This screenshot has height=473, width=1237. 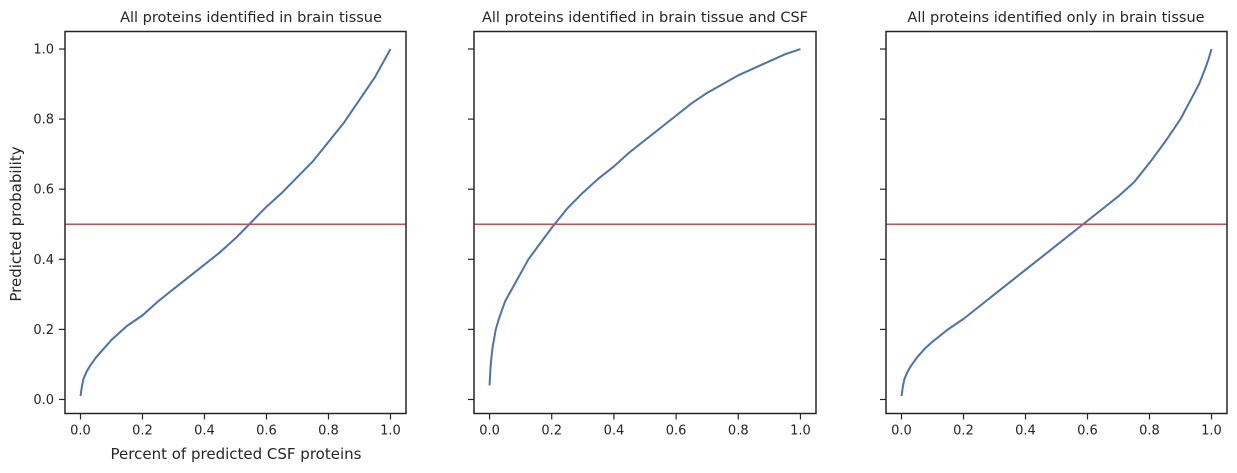 What do you see at coordinates (800, 431) in the screenshot?
I see `subplot-2-x-tick-label: 1.0` at bounding box center [800, 431].